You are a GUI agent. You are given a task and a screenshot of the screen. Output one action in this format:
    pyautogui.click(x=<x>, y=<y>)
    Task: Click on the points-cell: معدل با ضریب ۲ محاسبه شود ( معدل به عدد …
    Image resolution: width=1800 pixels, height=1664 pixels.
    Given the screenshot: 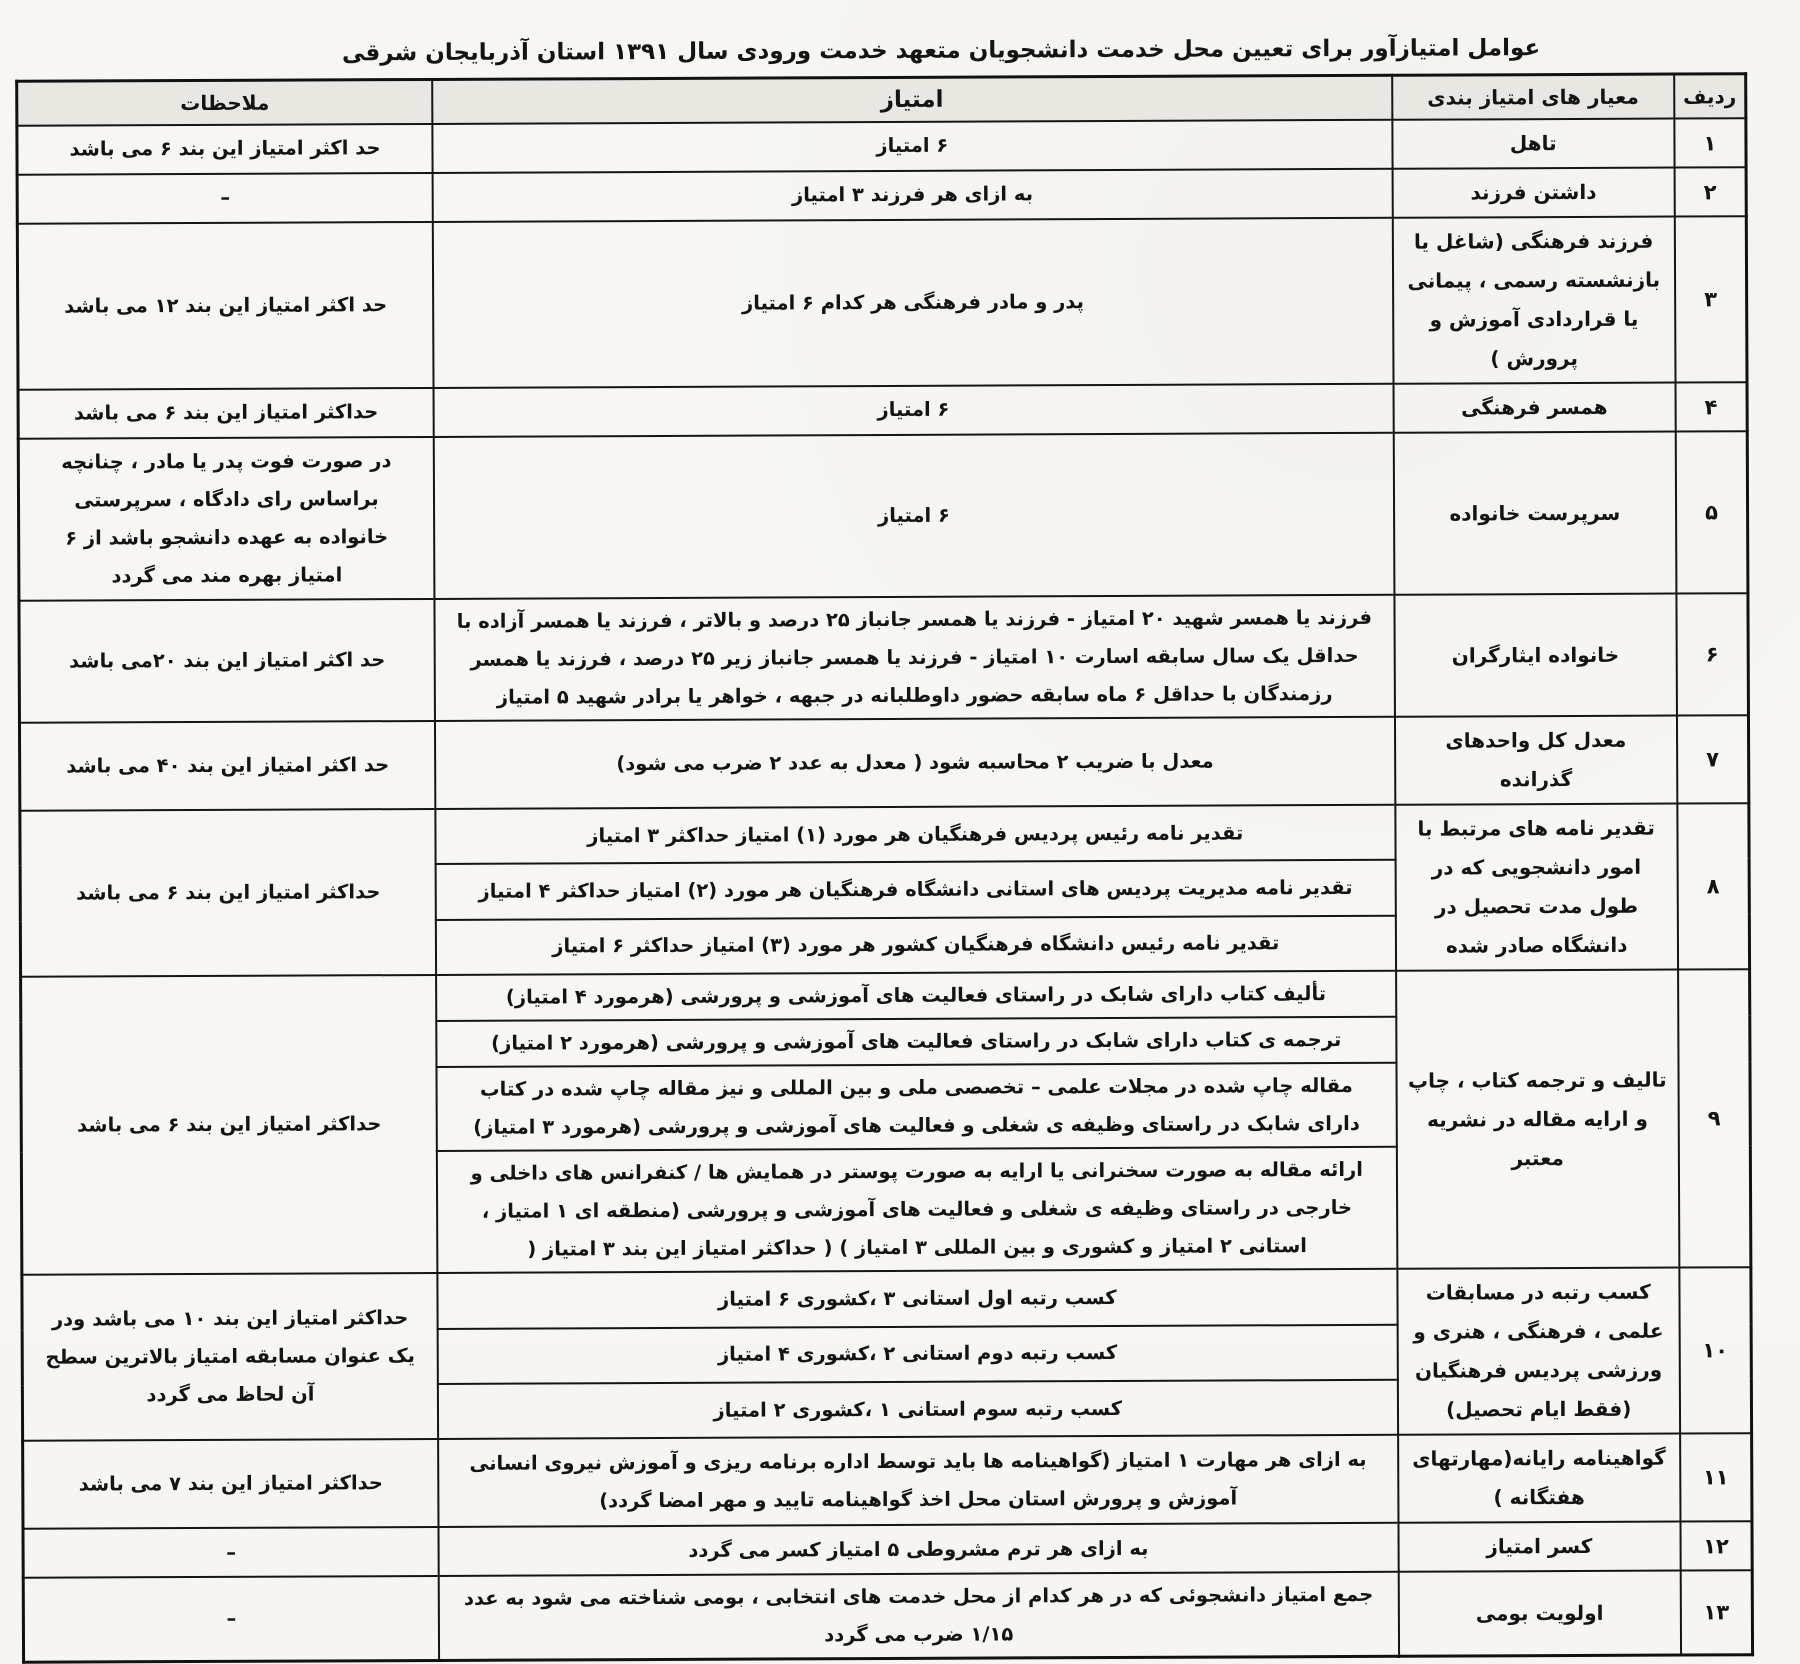 What is the action you would take?
    pyautogui.click(x=914, y=763)
    